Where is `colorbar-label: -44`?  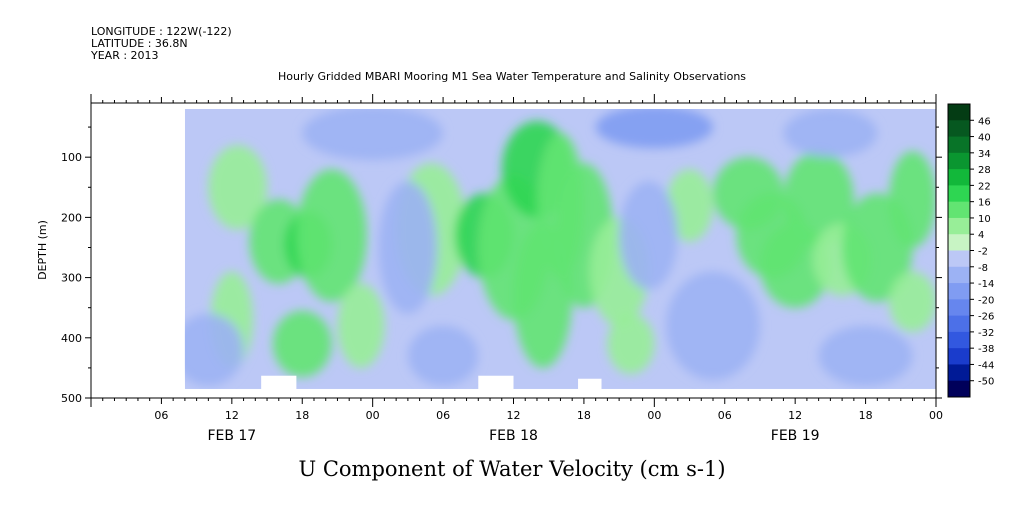 colorbar-label: -44 is located at coordinates (986, 365).